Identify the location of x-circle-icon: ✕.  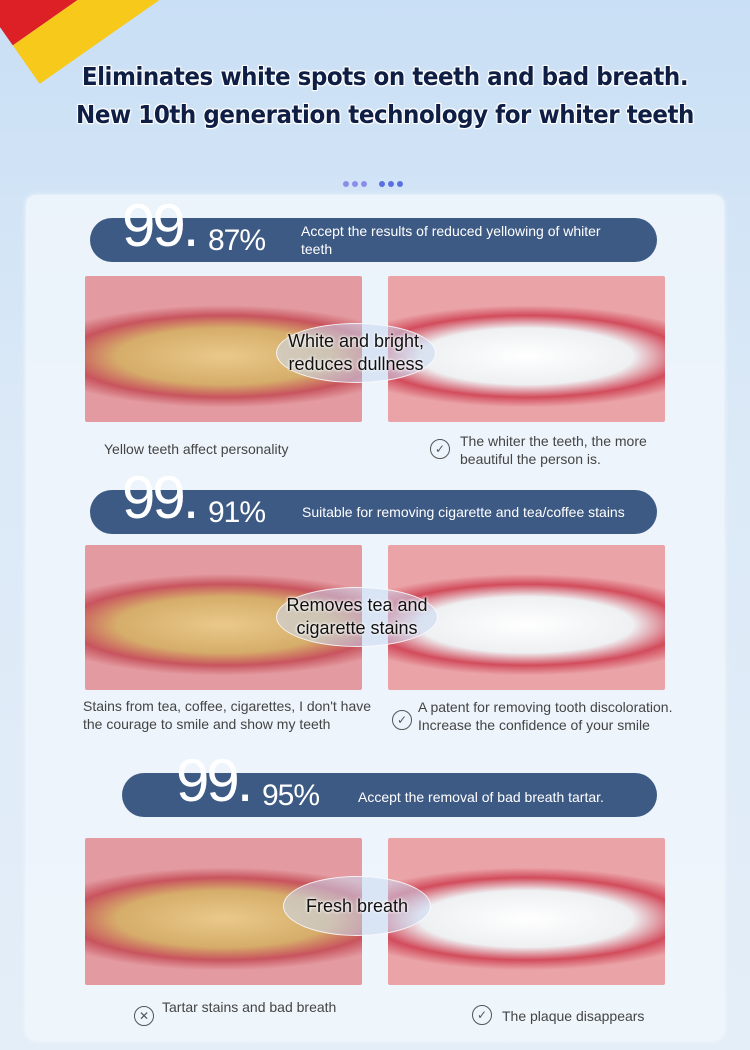
(144, 1016).